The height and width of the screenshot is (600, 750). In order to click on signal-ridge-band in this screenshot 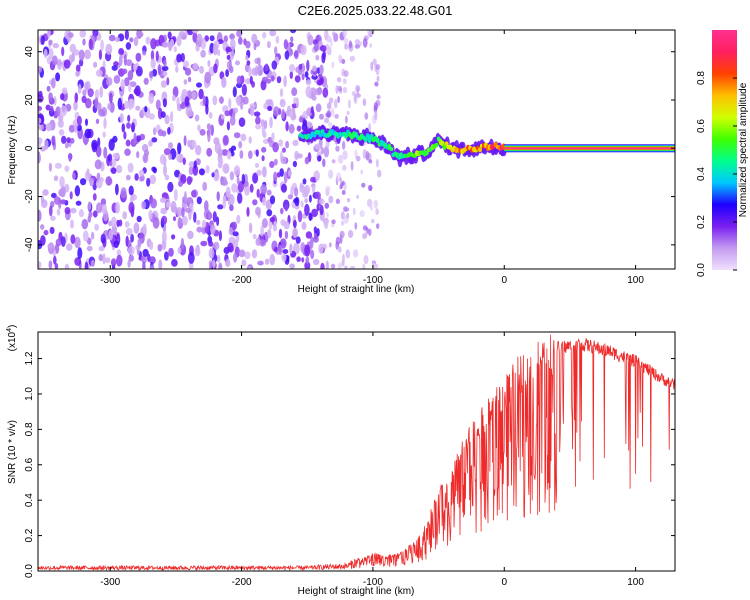, I will do `click(589, 148)`.